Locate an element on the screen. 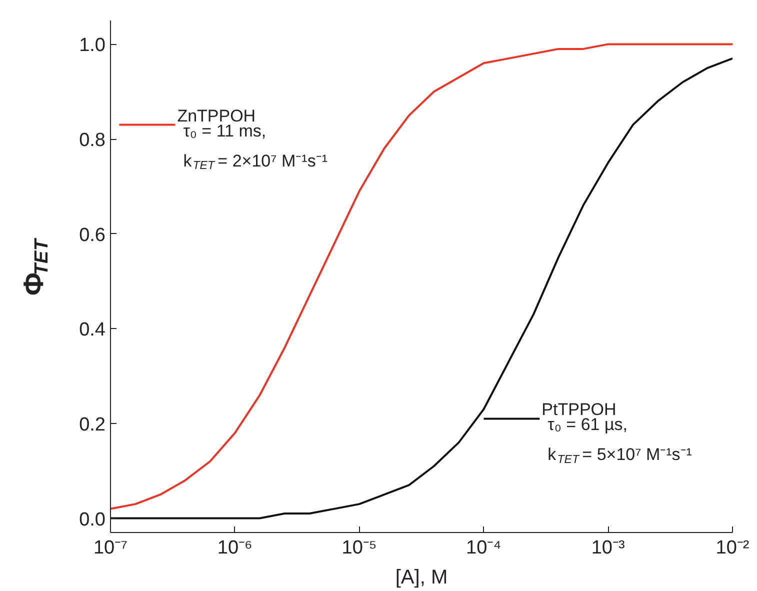 This screenshot has width=757, height=591. x-tick-label: 10⁻⁴ is located at coordinates (484, 548).